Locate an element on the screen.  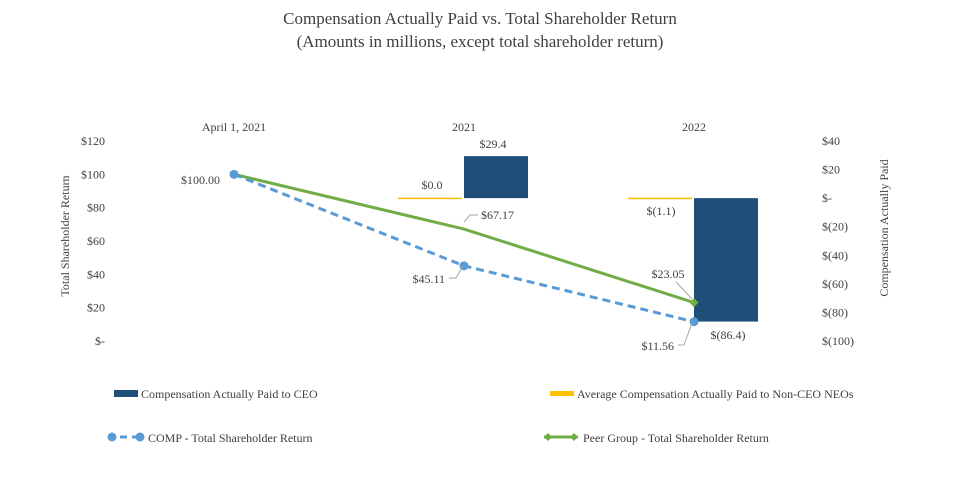
y-left-tick-labels: $- $20 $40 $60 $80 $100 $120 is located at coordinates (93, 241).